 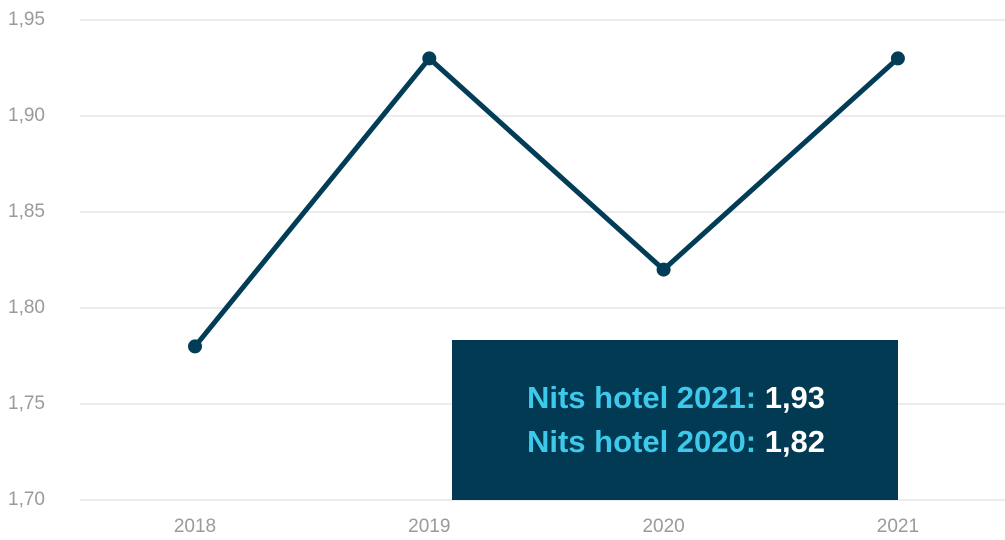 What do you see at coordinates (26, 115) in the screenshot?
I see `y-tick-label: 1,90` at bounding box center [26, 115].